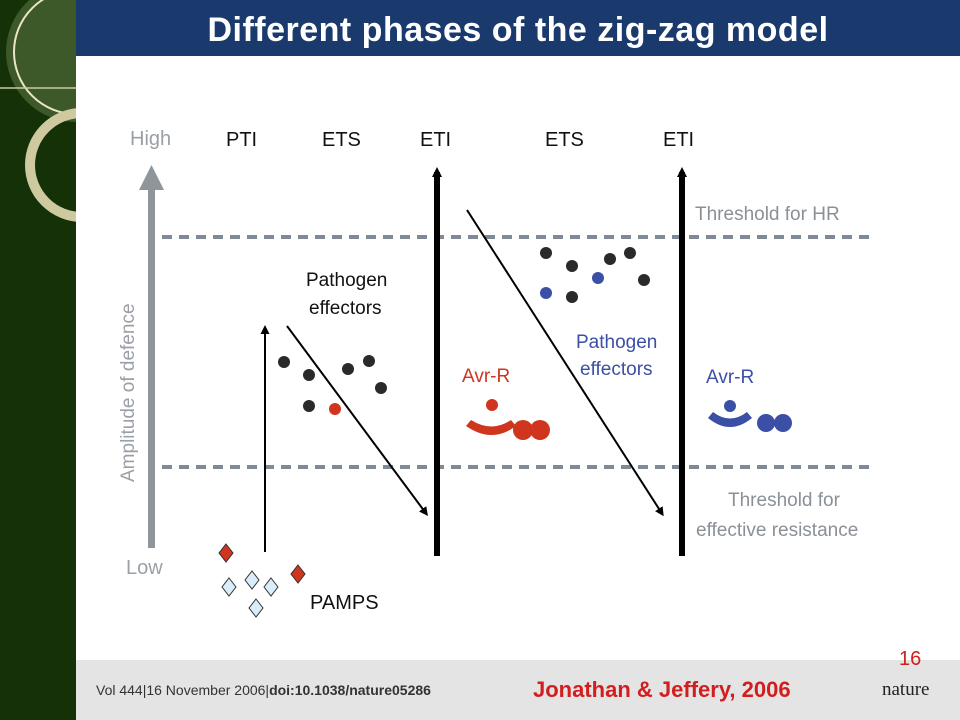 This screenshot has width=960, height=720. Describe the element at coordinates (144, 568) in the screenshot. I see `axis-low-label: Low` at that location.